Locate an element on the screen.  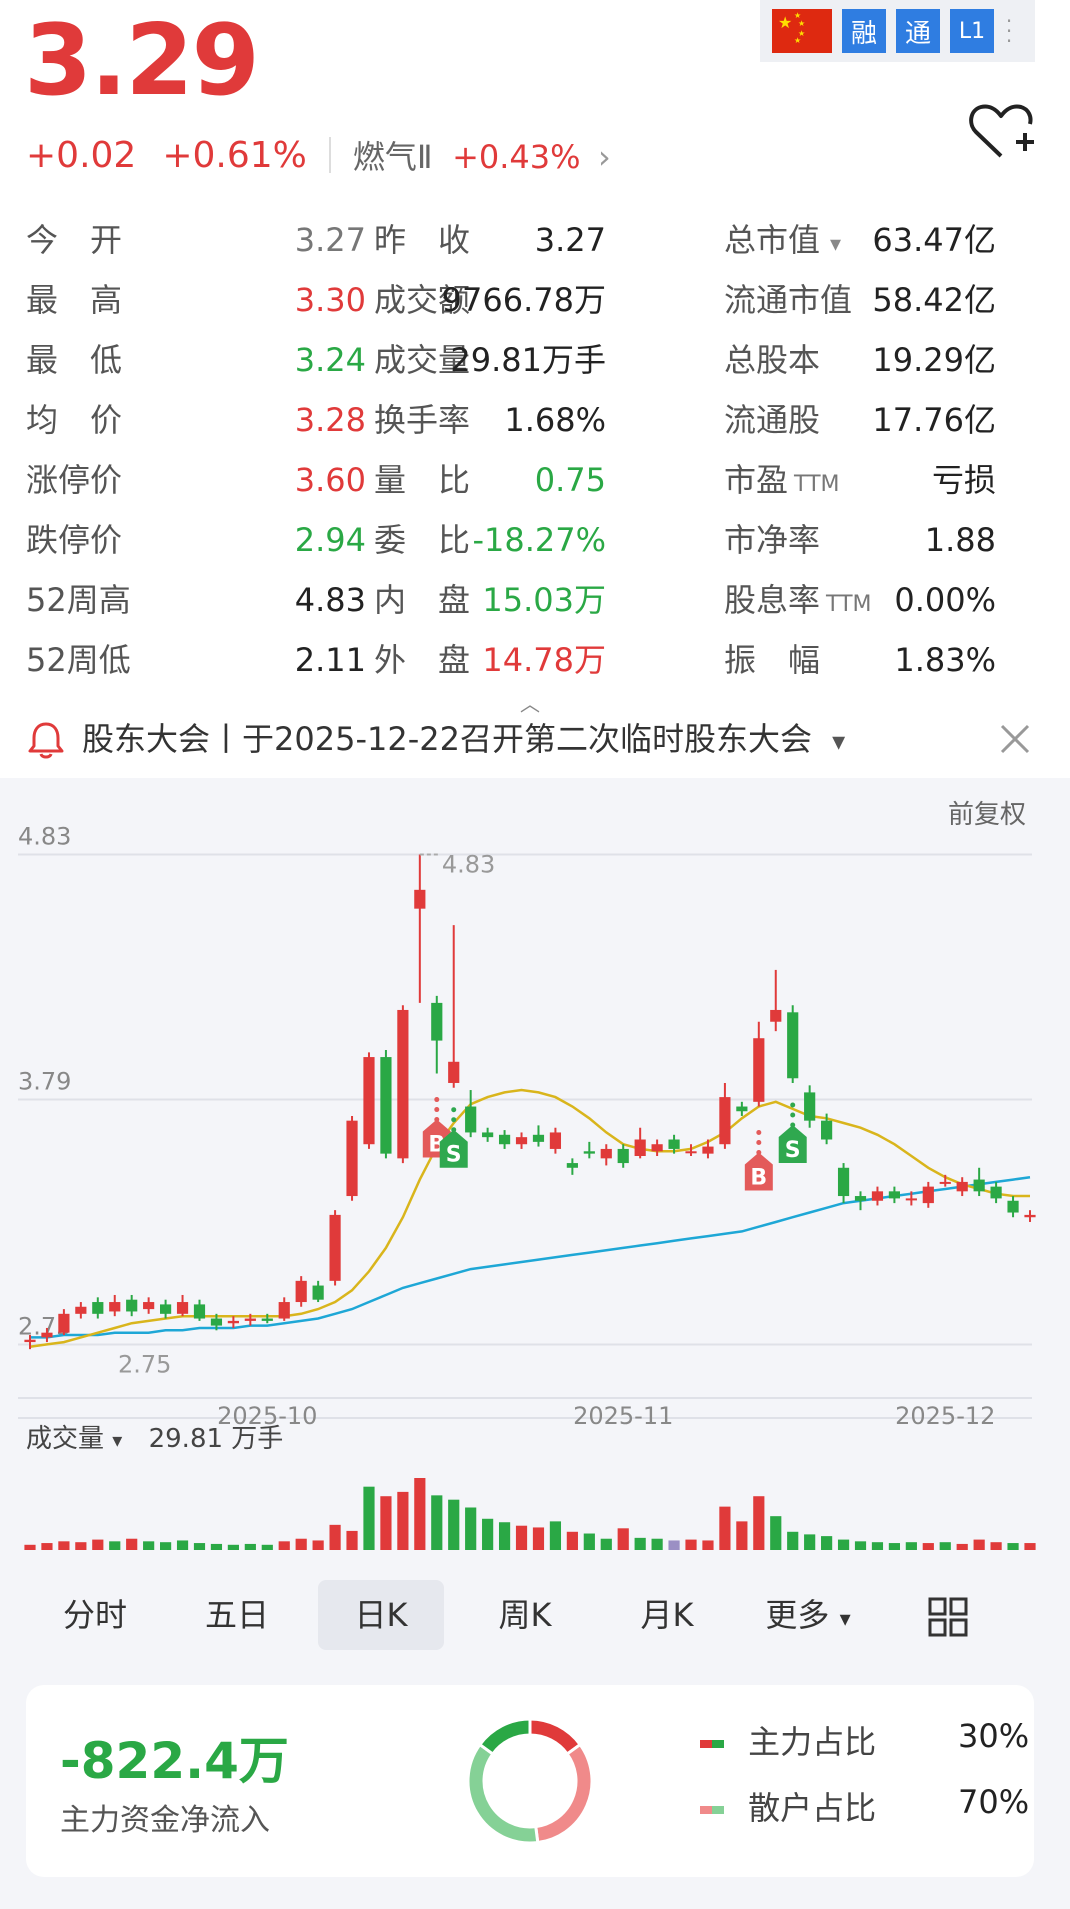
volume-value: 29.81 万手 is located at coordinates (216, 1439).